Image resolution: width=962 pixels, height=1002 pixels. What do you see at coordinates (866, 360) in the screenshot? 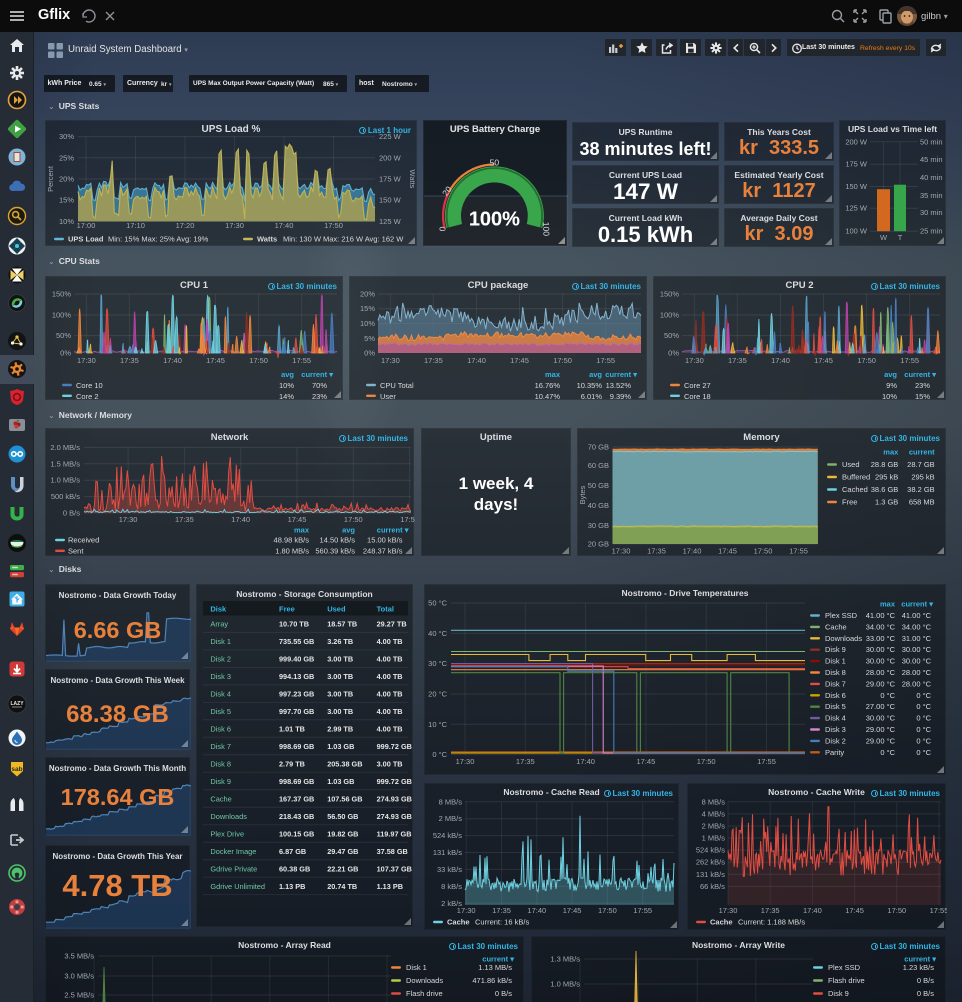
I see `svg-text: 17:50` at bounding box center [866, 360].